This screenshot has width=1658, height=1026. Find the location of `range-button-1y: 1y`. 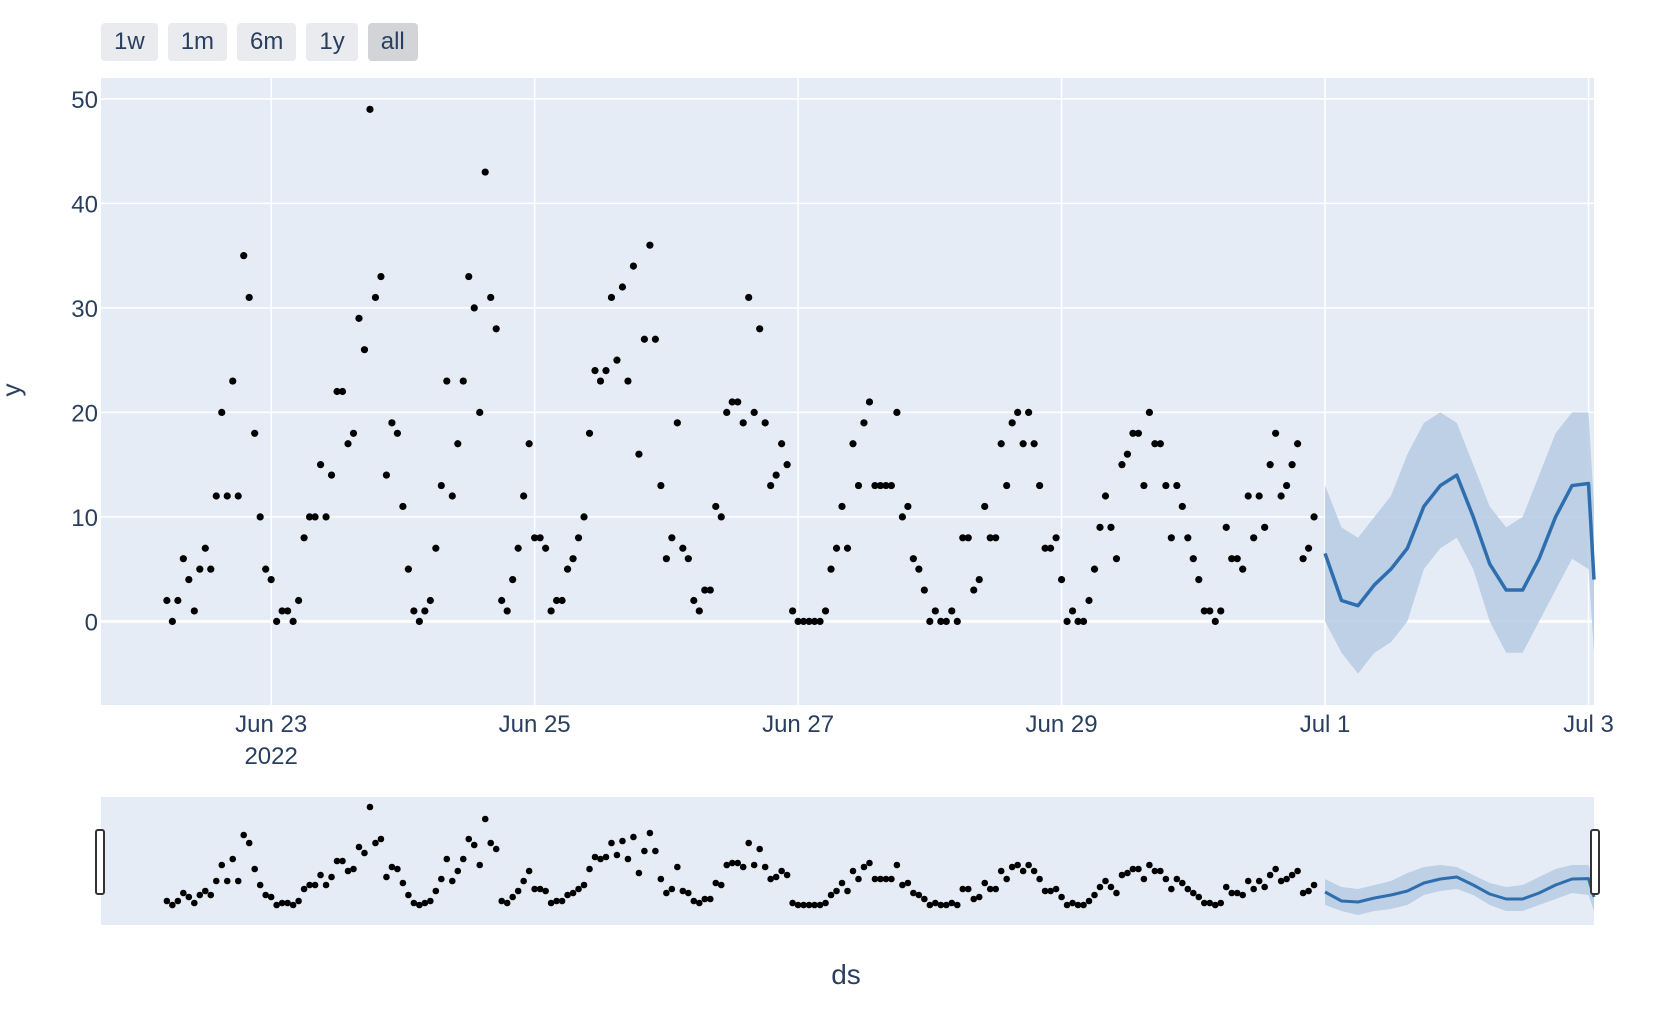

range-button-1y: 1y is located at coordinates (332, 42).